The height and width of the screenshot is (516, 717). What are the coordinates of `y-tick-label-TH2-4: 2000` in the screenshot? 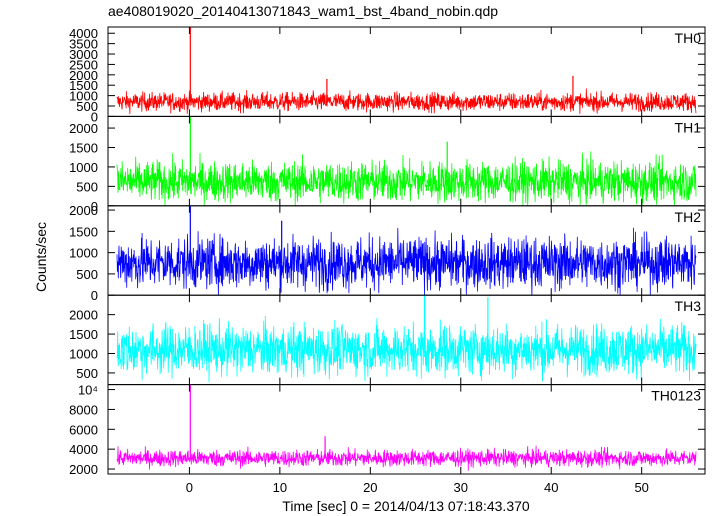 It's located at (83, 210).